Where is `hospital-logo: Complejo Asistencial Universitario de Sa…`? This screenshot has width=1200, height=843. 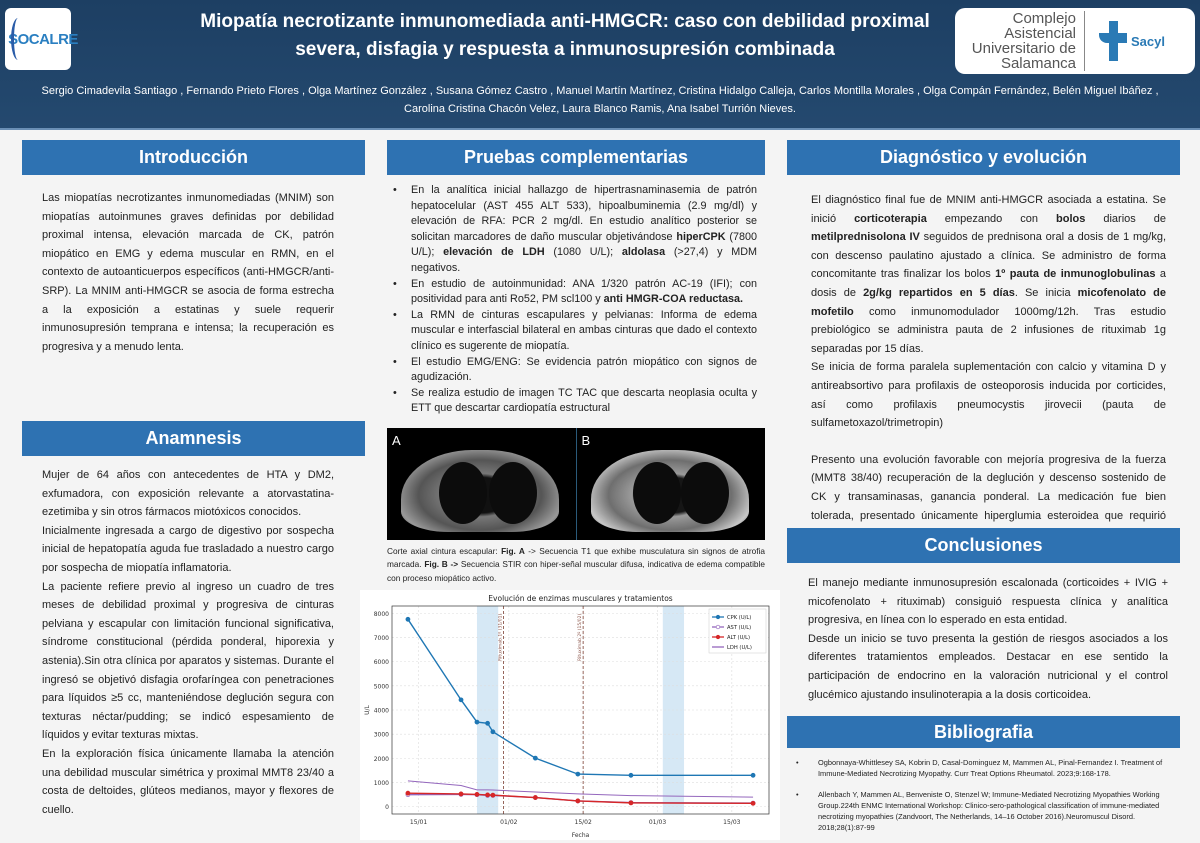
hospital-logo: Complejo Asistencial Universitario de Sa… is located at coordinates (1075, 41).